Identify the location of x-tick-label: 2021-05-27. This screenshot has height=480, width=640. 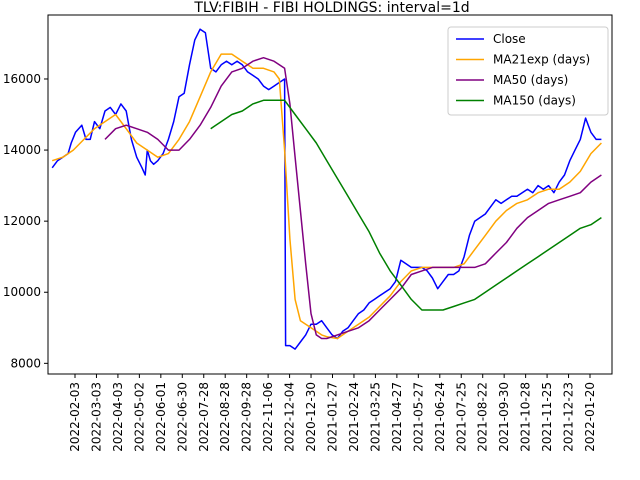
(418, 417).